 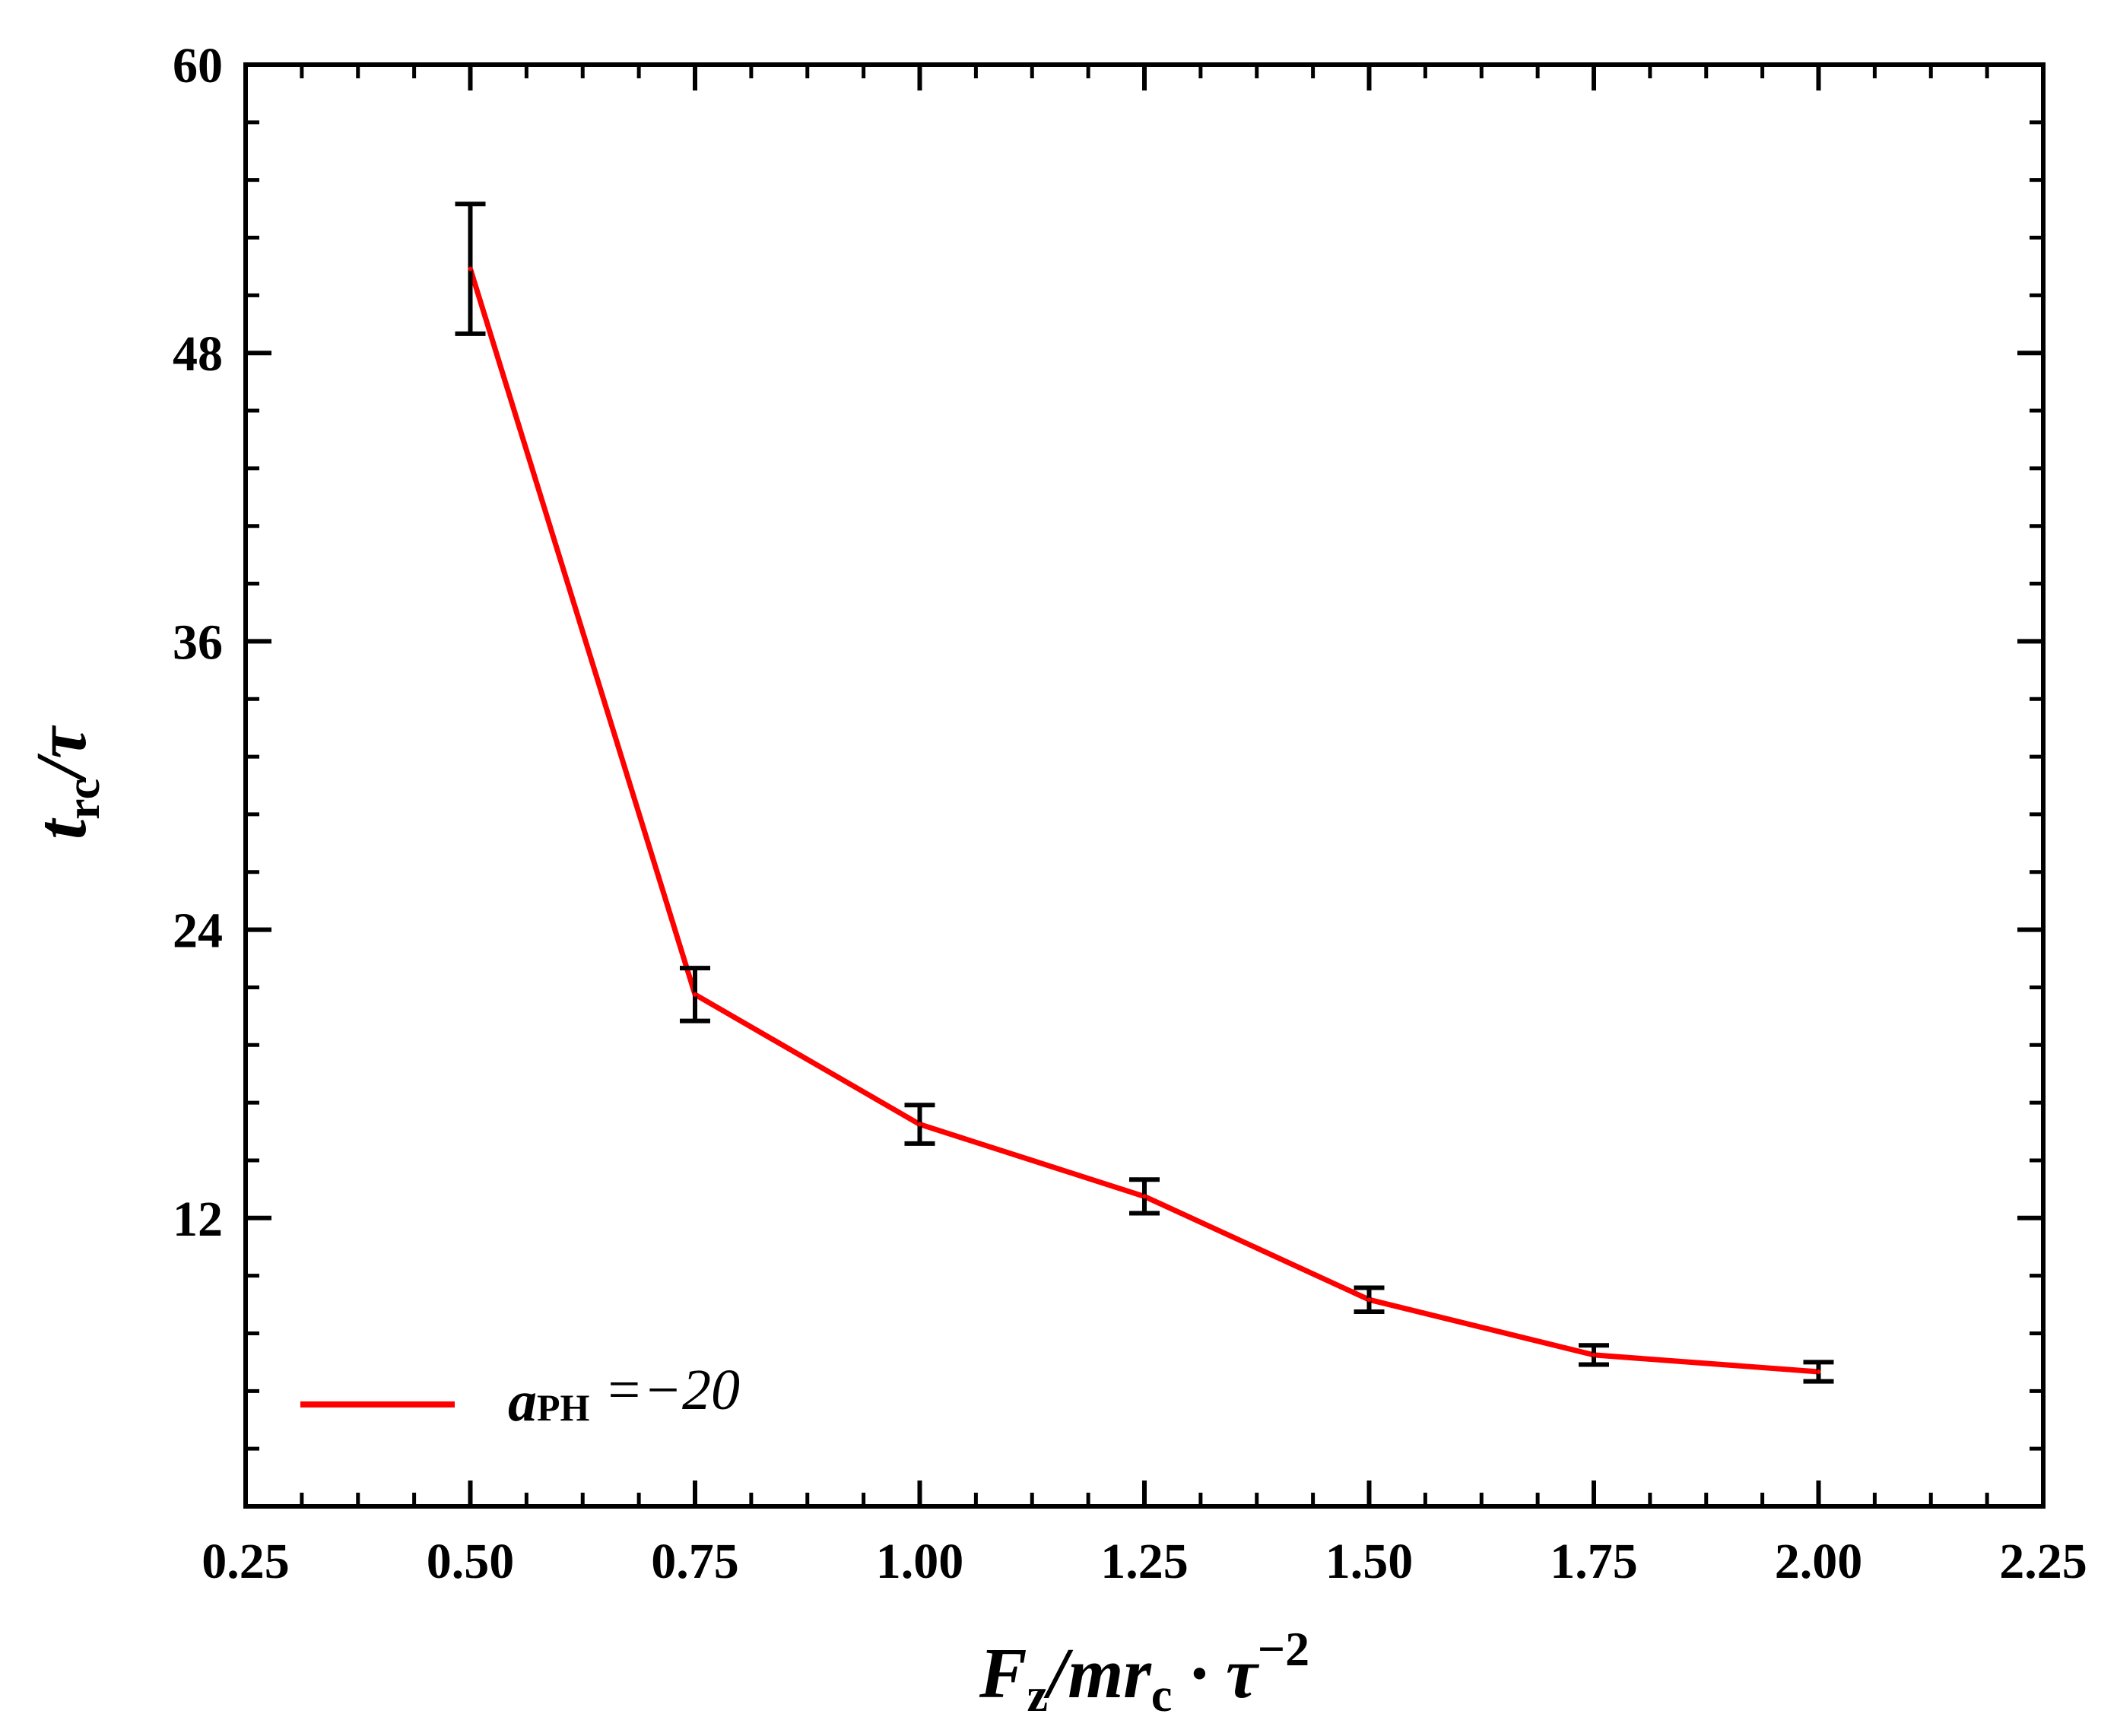 I want to click on x-tick-labels: 0.25 0.50 0.75 1.00 1.25 1.50 1.75 2.00 2.25, so click(x=1144, y=1561).